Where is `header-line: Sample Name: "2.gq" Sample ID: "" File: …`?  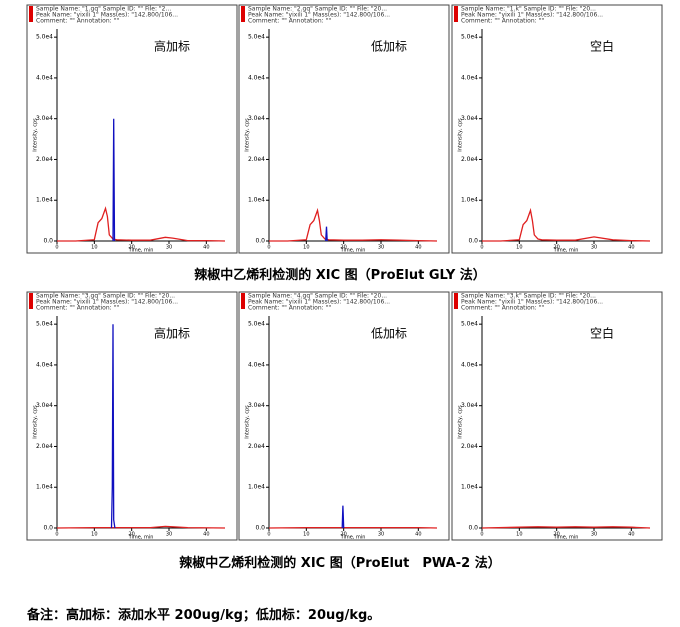 header-line: Sample Name: "2.gq" Sample ID: "" File: … is located at coordinates (317, 9).